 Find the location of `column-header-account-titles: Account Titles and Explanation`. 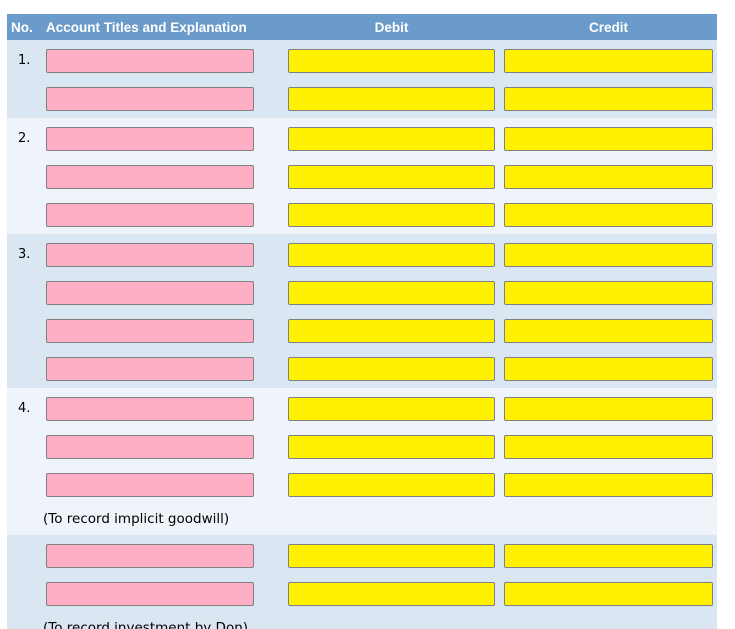

column-header-account-titles: Account Titles and Explanation is located at coordinates (146, 27).